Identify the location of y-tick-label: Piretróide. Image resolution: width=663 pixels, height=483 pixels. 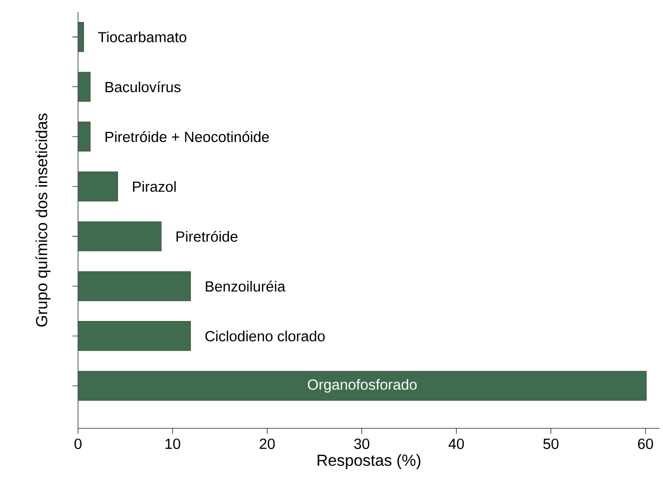
(207, 236).